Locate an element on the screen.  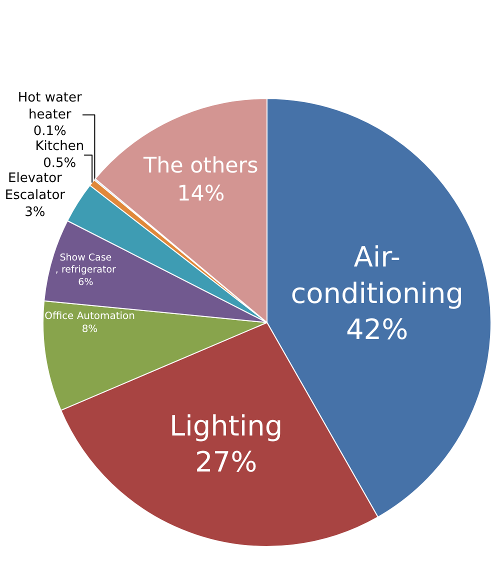
slice-label: Lighting is located at coordinates (226, 425).